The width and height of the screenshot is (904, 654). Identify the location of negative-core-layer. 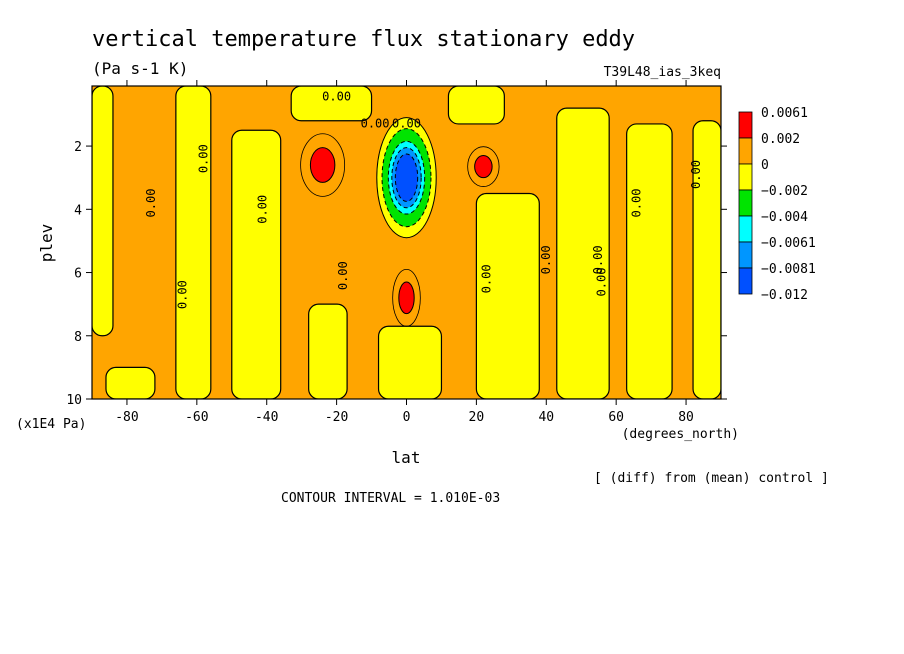
(406, 177).